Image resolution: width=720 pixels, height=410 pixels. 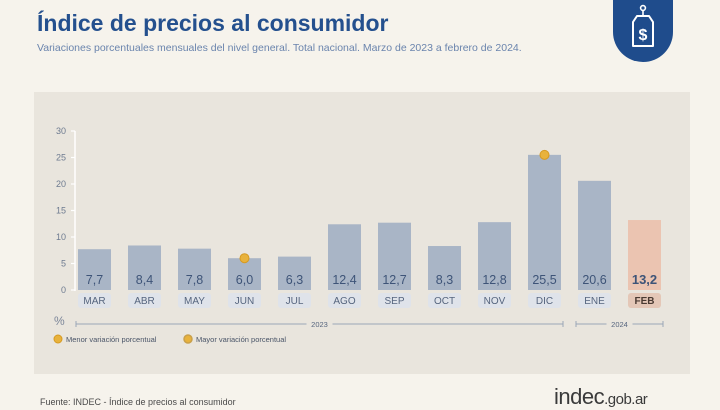 I want to click on category-label: ENE, so click(x=594, y=301).